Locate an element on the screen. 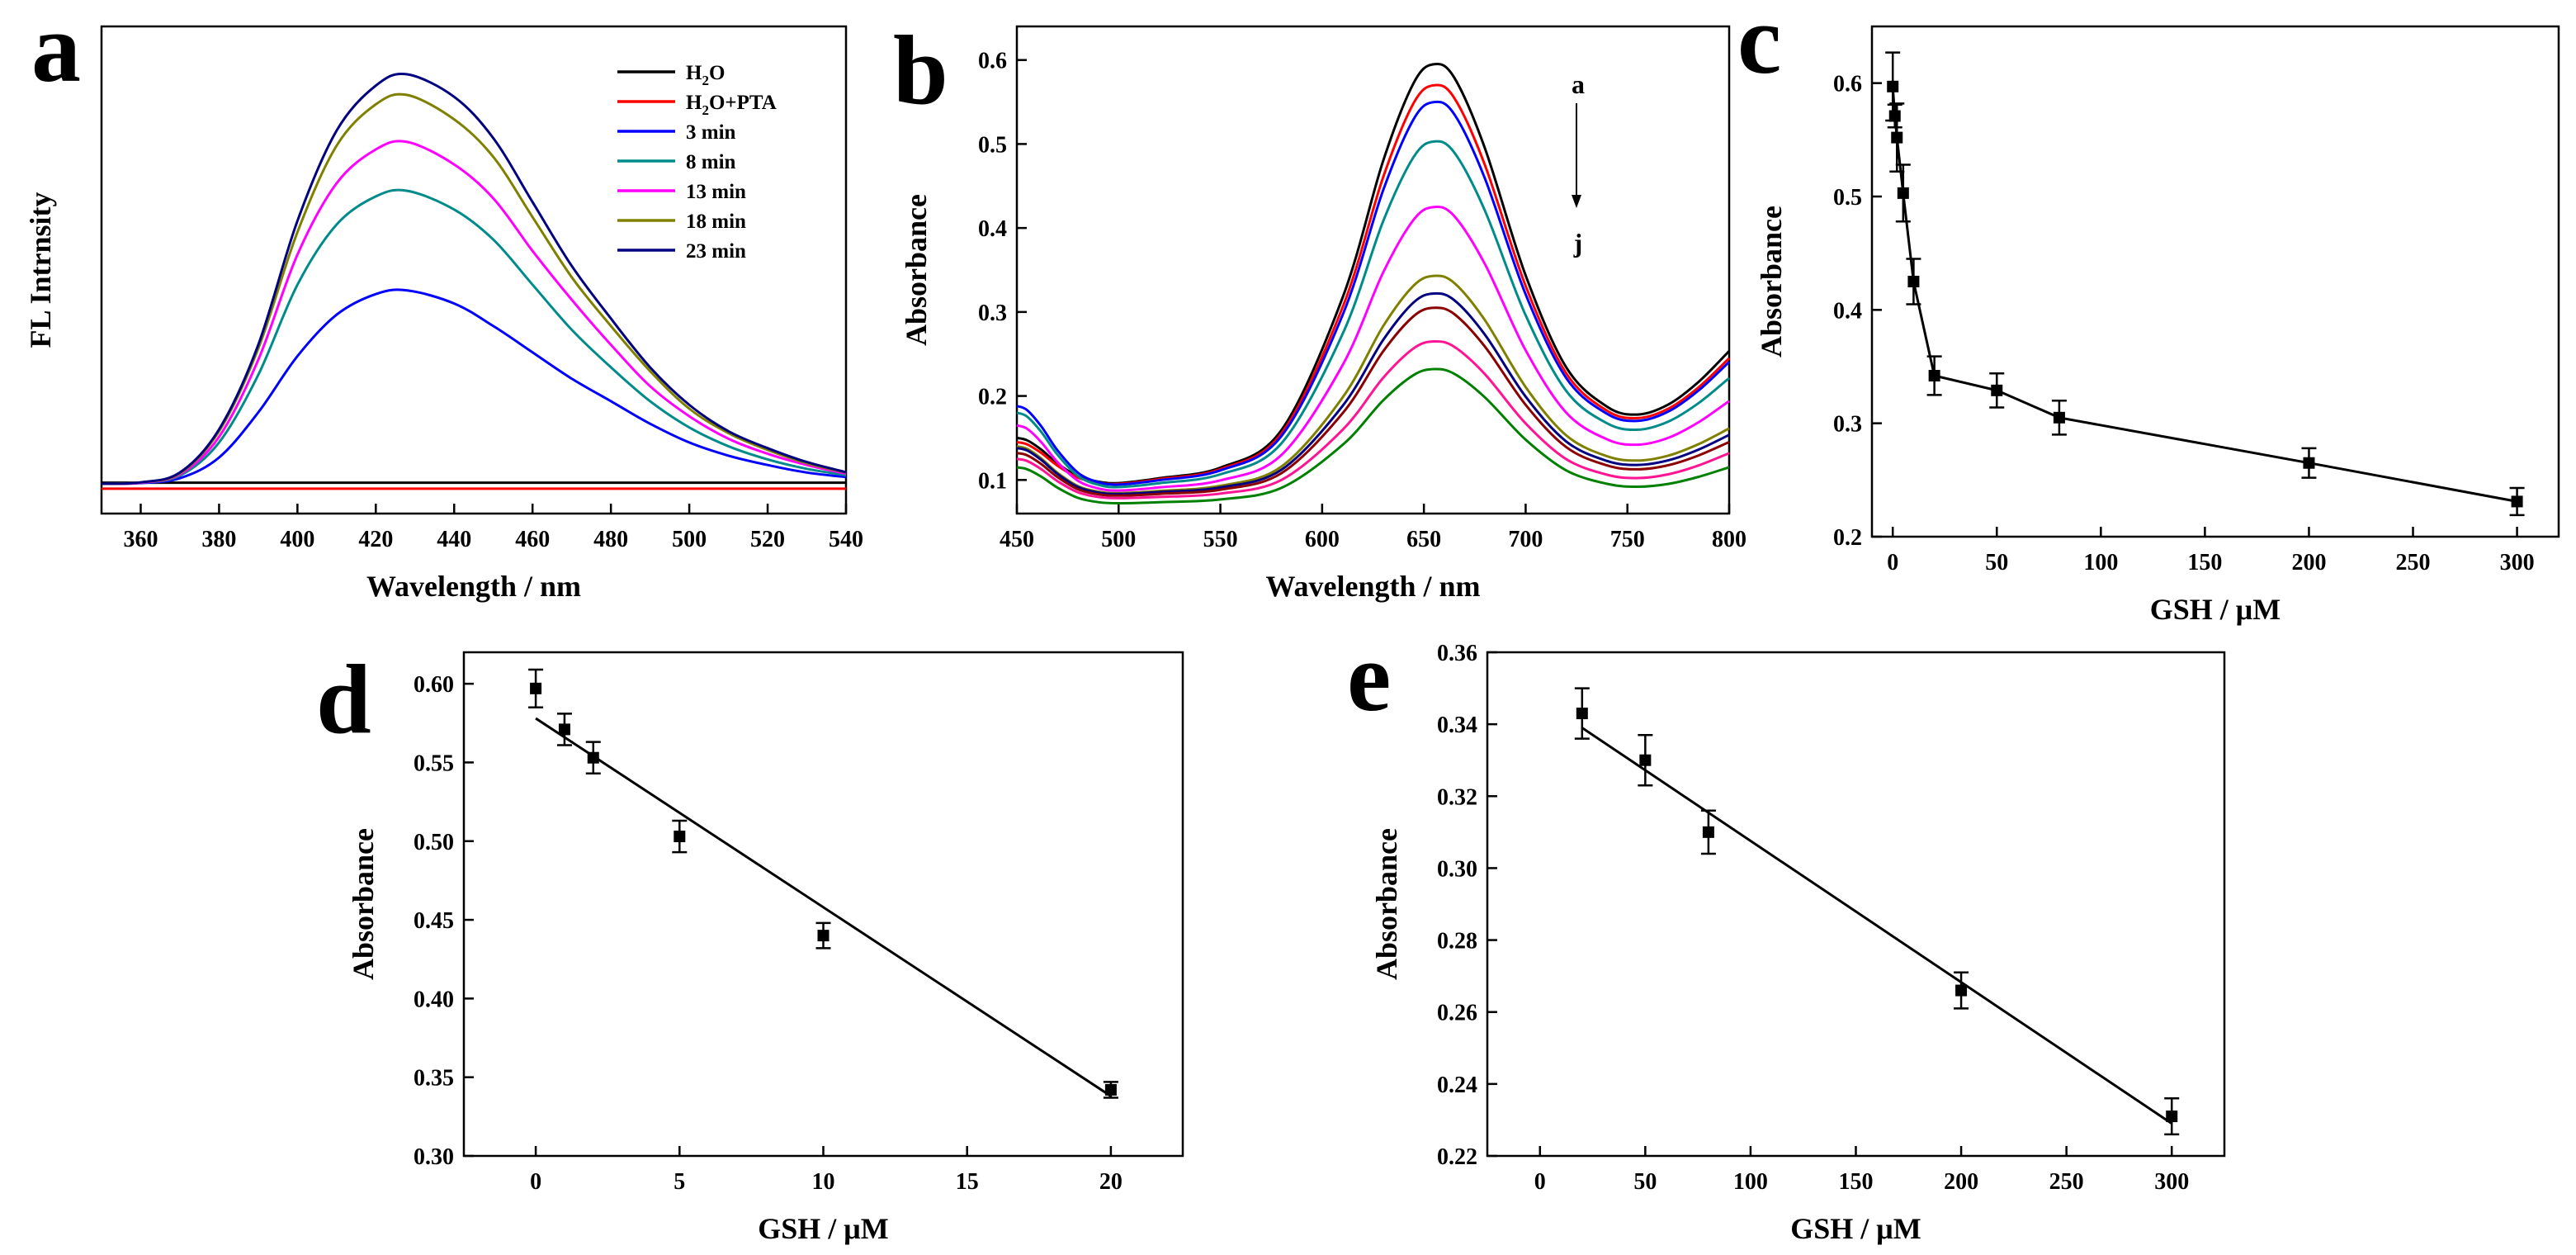 This screenshot has height=1255, width=2576. legend-label: 13 min is located at coordinates (716, 192).